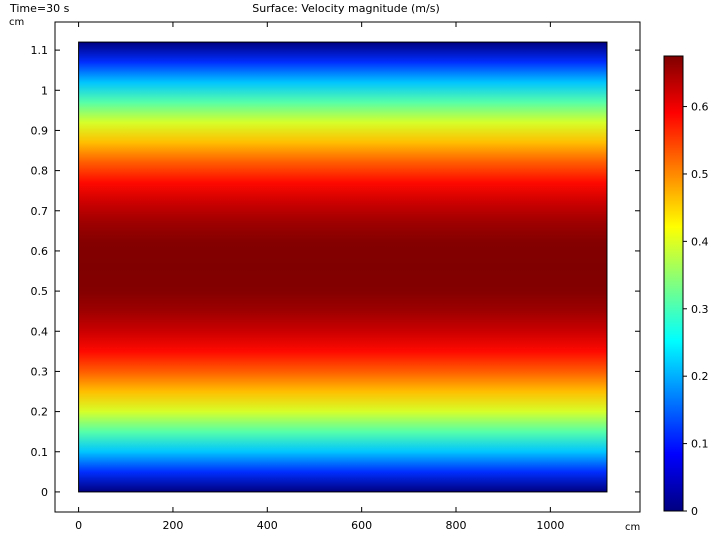 This screenshot has height=539, width=715. What do you see at coordinates (44, 492) in the screenshot?
I see `y-tick-label: 0` at bounding box center [44, 492].